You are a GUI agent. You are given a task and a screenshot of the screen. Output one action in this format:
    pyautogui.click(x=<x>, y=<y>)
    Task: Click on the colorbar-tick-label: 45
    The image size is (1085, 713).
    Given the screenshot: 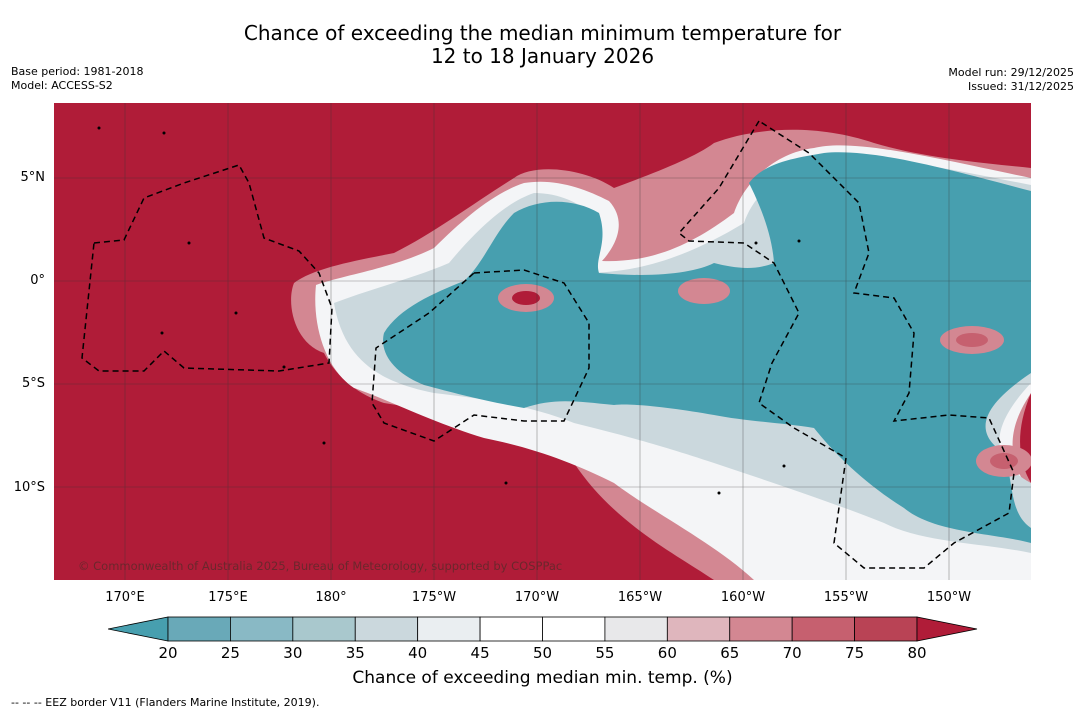 What is the action you would take?
    pyautogui.click(x=480, y=653)
    